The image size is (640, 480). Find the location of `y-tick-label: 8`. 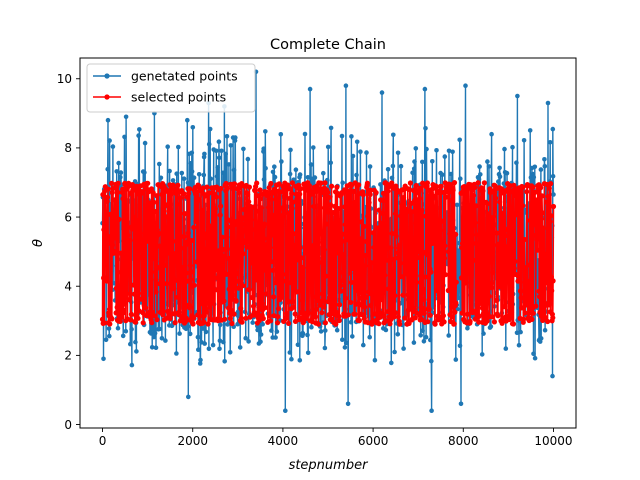

y-tick-label: 8 is located at coordinates (68, 148).